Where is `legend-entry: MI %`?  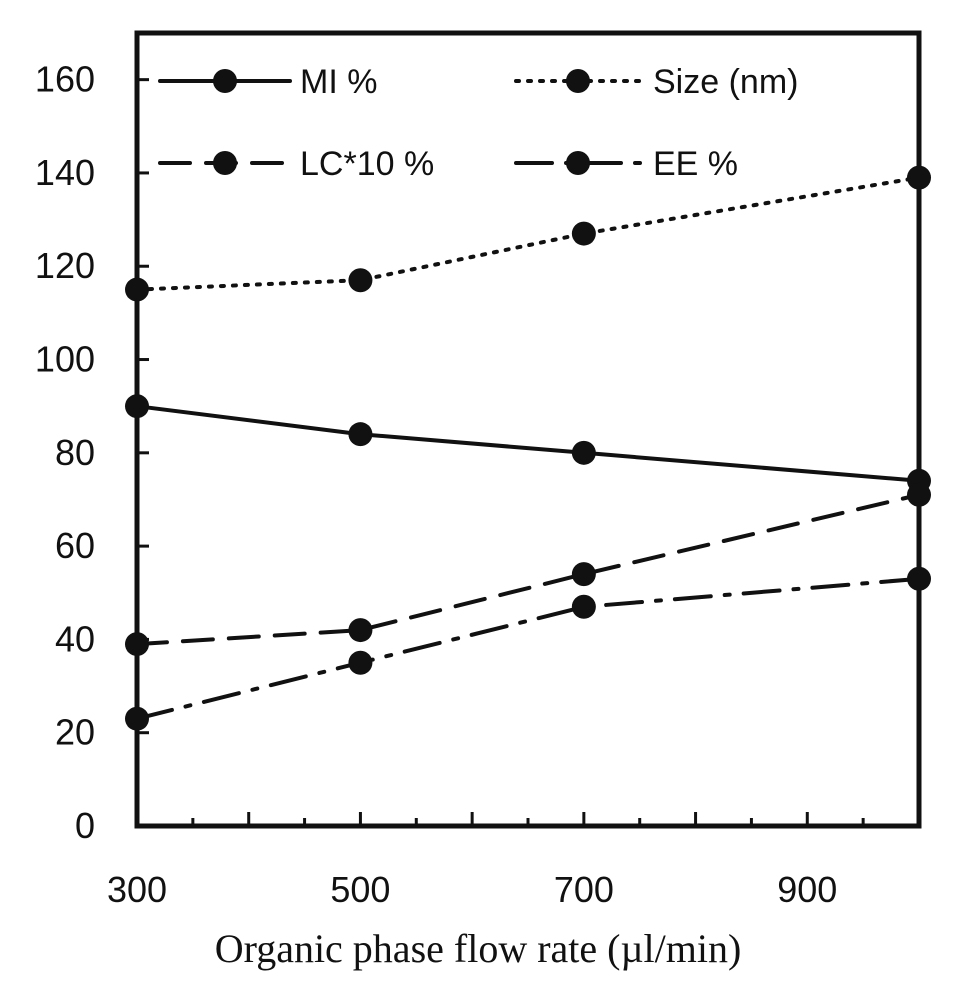 legend-entry: MI % is located at coordinates (267, 82).